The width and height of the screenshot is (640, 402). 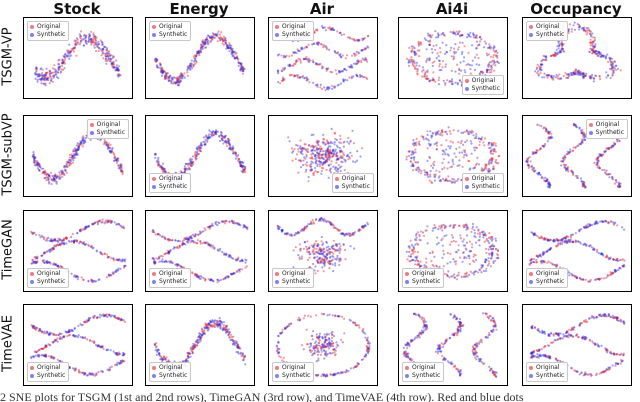 What do you see at coordinates (169, 179) in the screenshot?
I see `legend-original: Original` at bounding box center [169, 179].